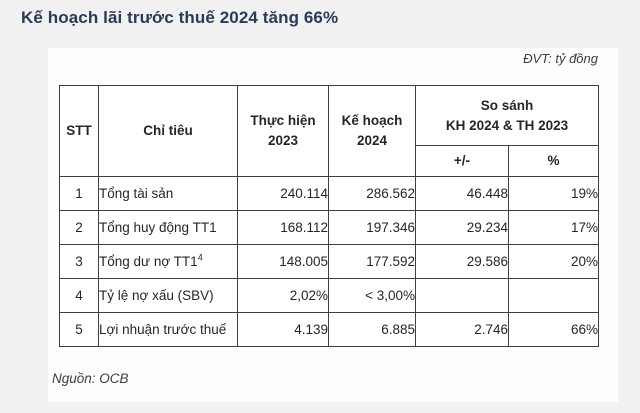  What do you see at coordinates (168, 193) in the screenshot?
I see `cell-chi-tieu: Tổng tài sản` at bounding box center [168, 193].